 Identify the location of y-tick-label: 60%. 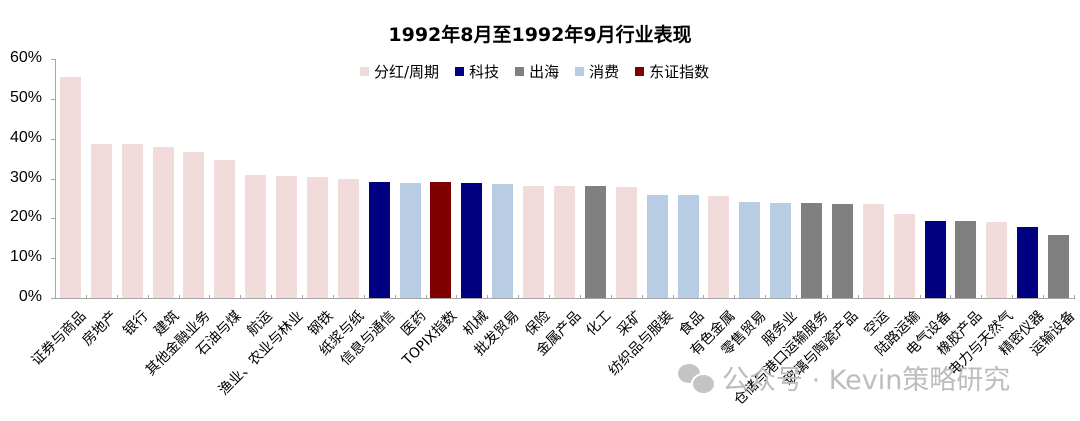
(25, 57).